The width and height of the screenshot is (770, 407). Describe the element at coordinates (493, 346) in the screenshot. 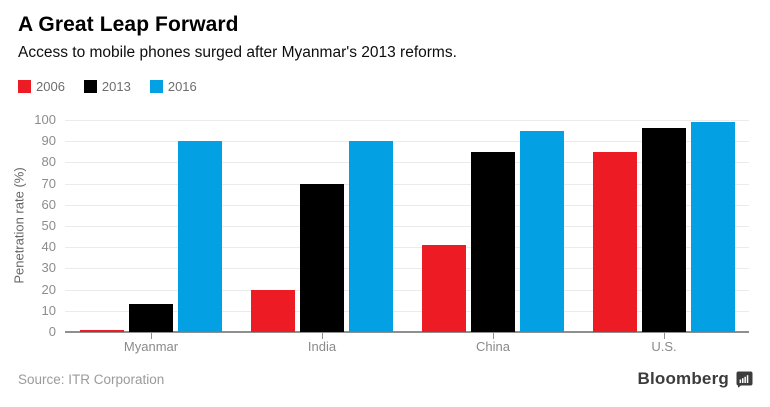

I see `x-category-label-China: China` at that location.